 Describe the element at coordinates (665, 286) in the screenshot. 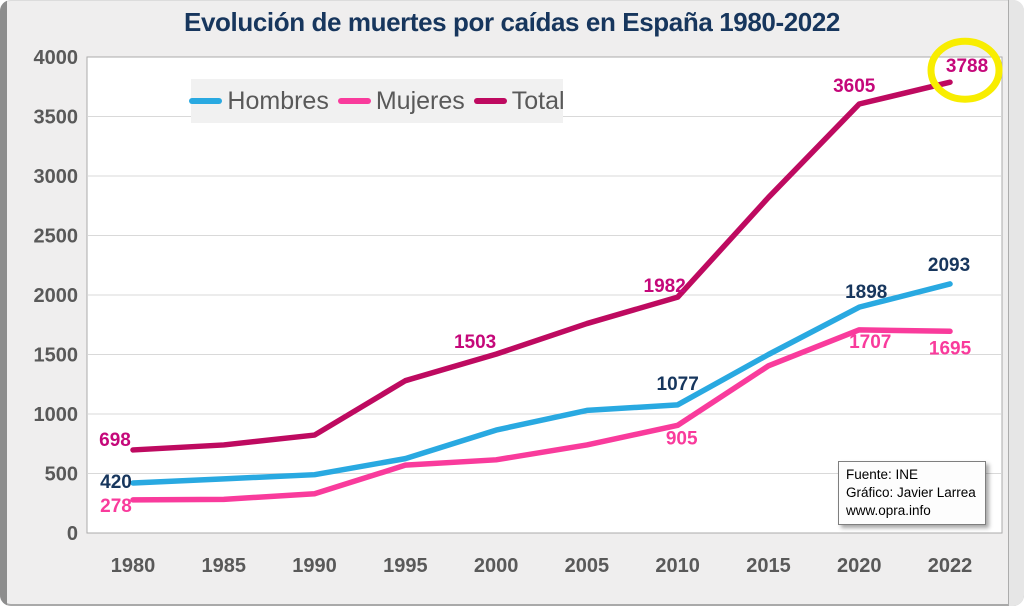

I see `data-label-total-2010: 1982` at that location.